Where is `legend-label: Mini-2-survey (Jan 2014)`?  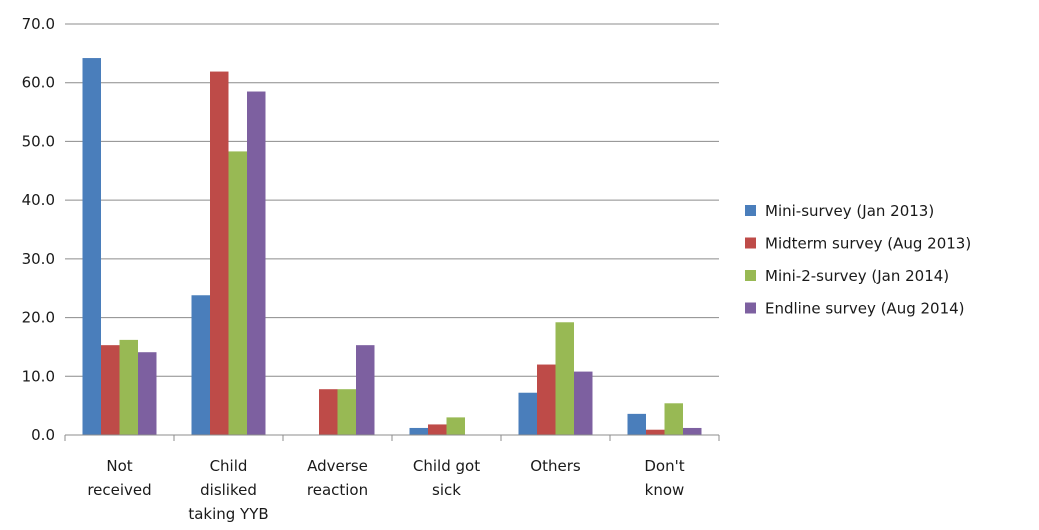 legend-label: Mini-2-survey (Jan 2014) is located at coordinates (857, 276).